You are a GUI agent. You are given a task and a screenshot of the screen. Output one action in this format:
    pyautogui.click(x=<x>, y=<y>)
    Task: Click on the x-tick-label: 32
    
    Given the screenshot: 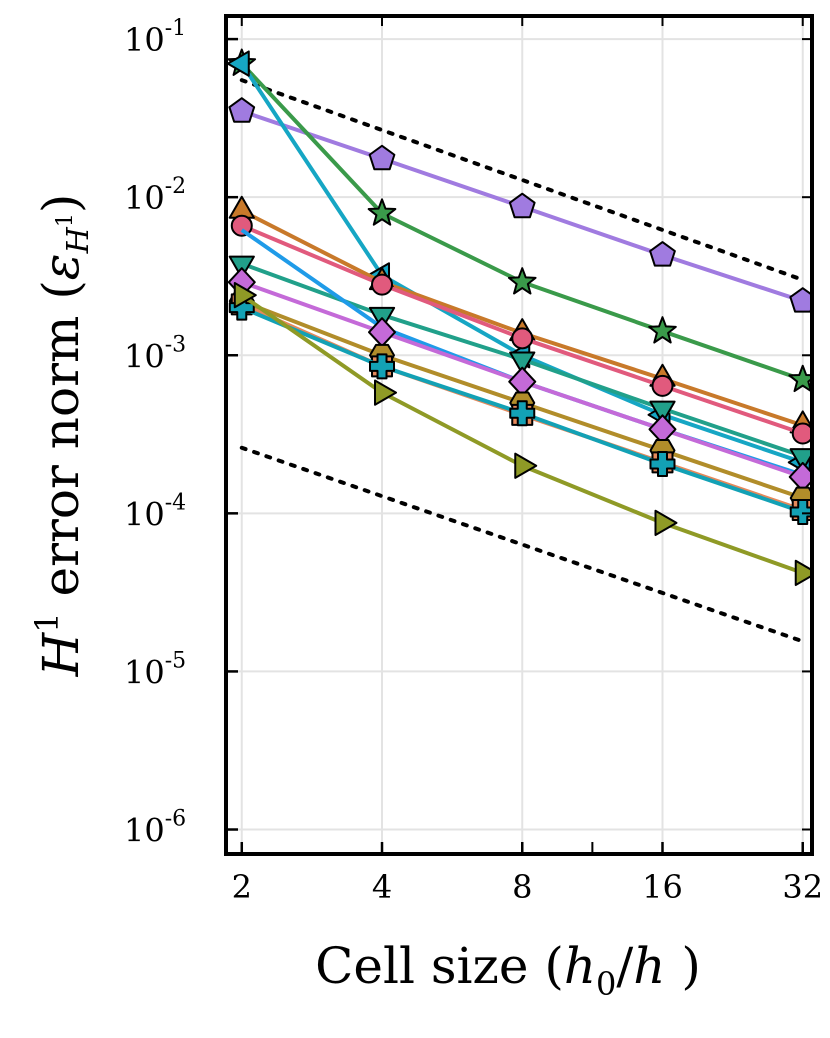 What is the action you would take?
    pyautogui.click(x=802, y=887)
    